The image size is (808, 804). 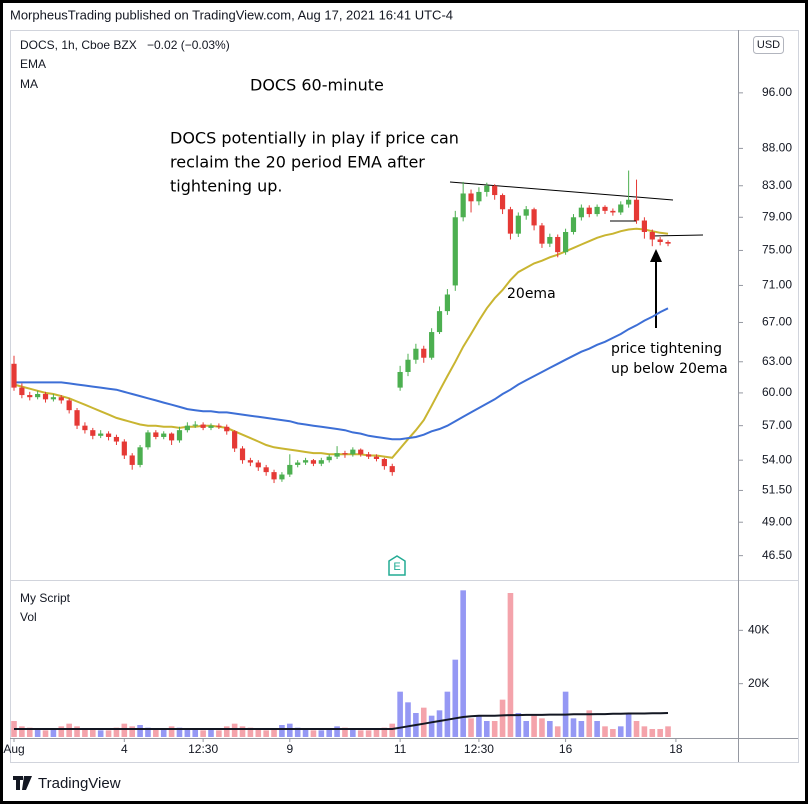 What do you see at coordinates (777, 185) in the screenshot?
I see `y-tick-label: 83.00` at bounding box center [777, 185].